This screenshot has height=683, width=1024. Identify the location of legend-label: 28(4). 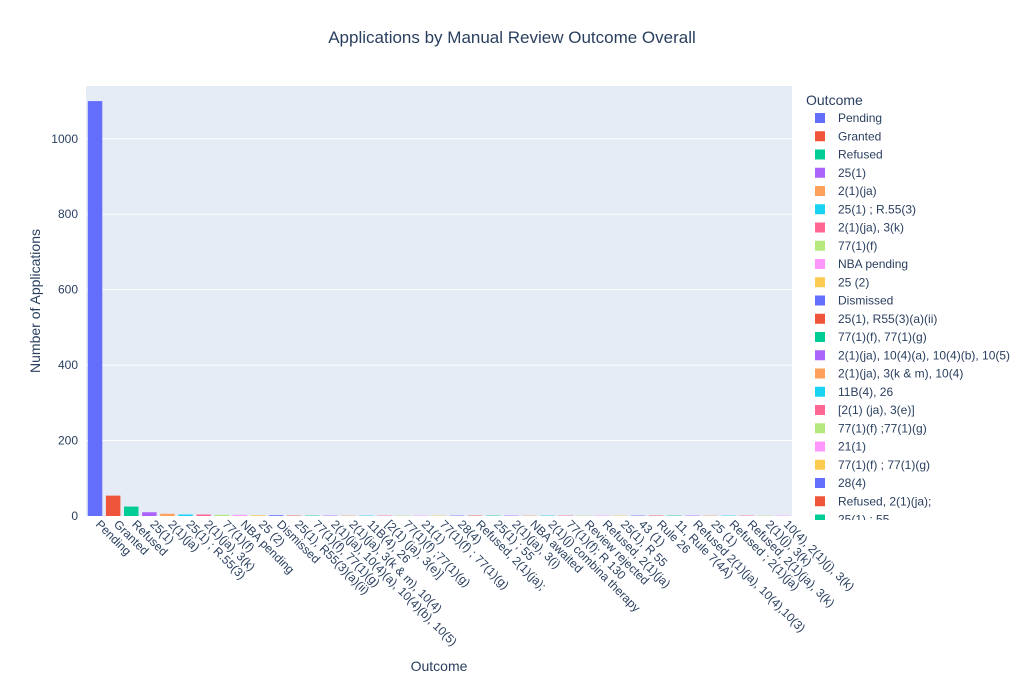
(852, 483).